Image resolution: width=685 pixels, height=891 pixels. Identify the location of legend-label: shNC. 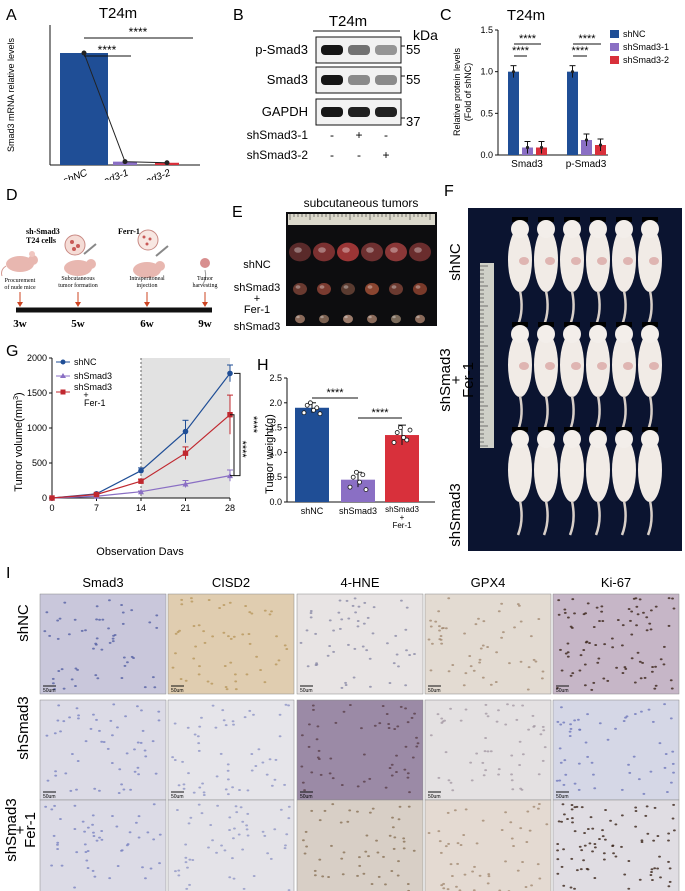
(634, 34).